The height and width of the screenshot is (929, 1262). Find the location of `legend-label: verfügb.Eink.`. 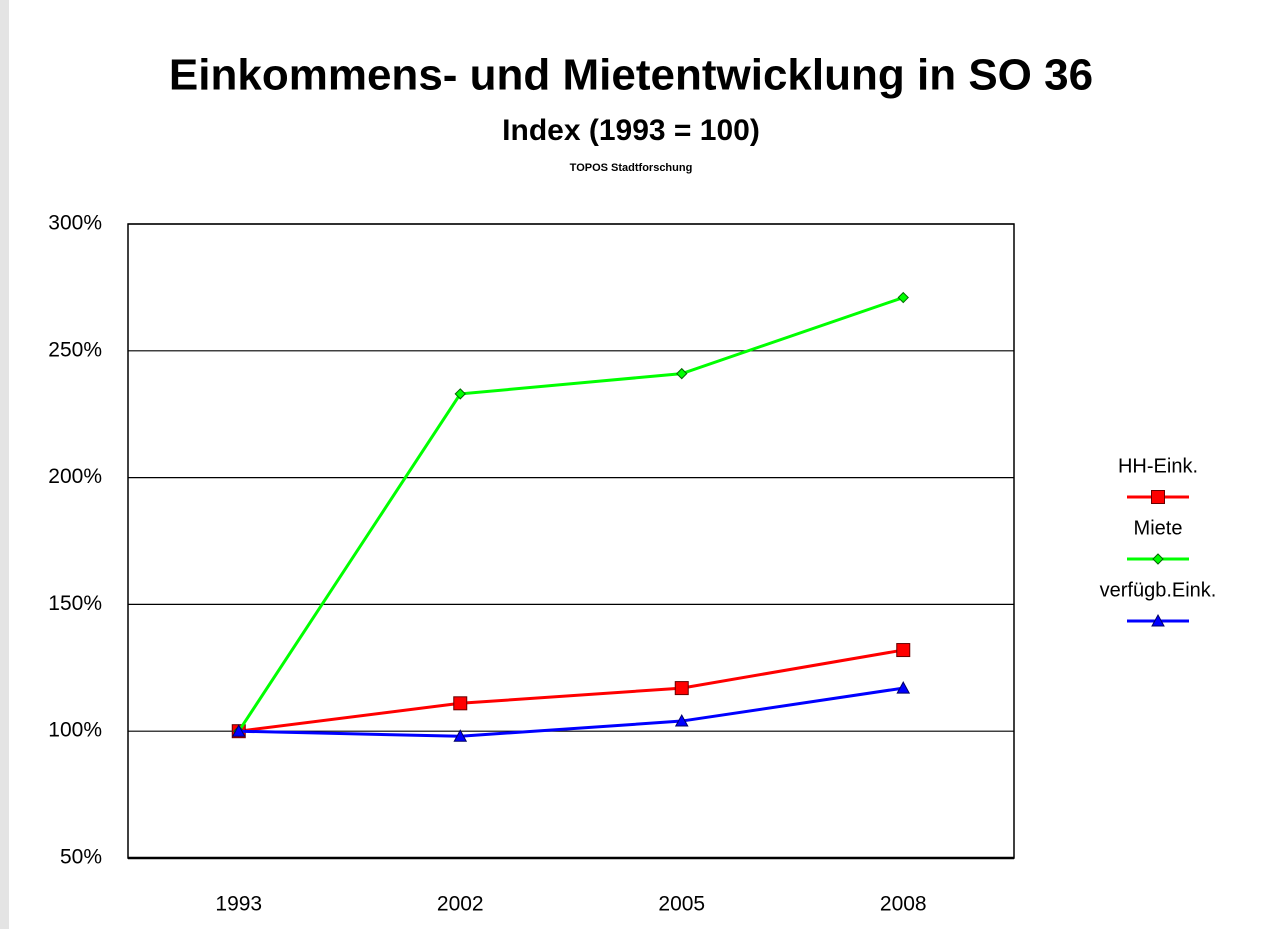

legend-label: verfügb.Eink. is located at coordinates (1158, 590).